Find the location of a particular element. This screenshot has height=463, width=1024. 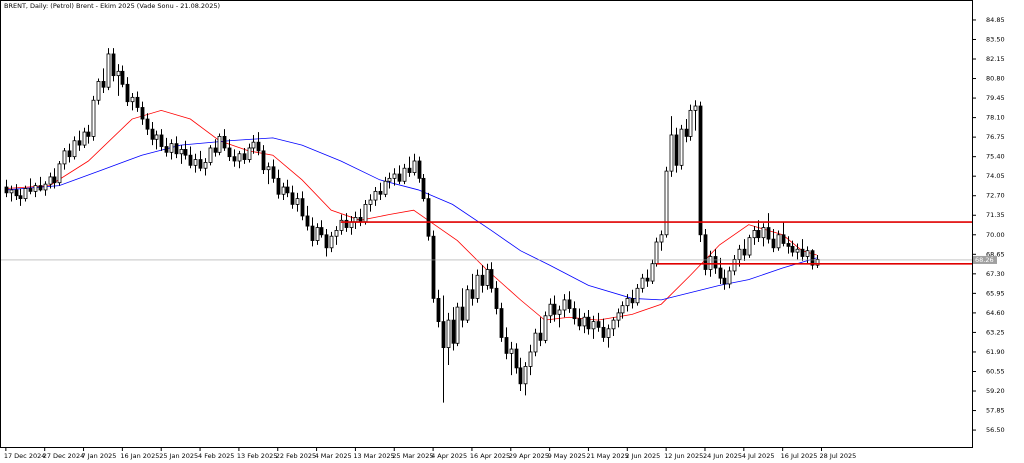

y-tick-label: 65.95 is located at coordinates (995, 293).